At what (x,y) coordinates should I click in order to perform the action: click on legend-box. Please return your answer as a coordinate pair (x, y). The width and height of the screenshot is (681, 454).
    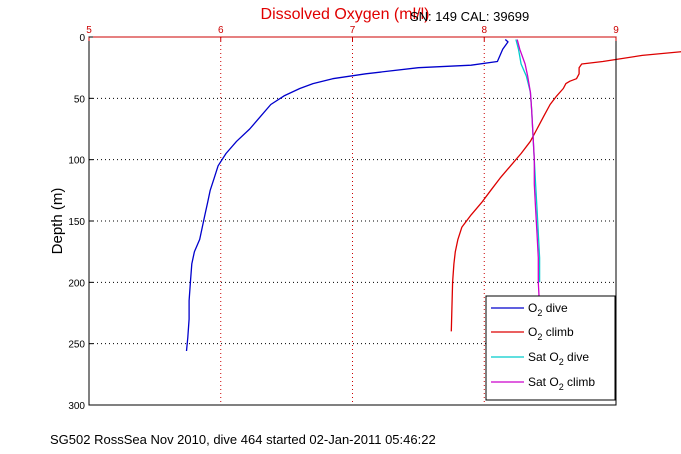
    Looking at the image, I should click on (550, 348).